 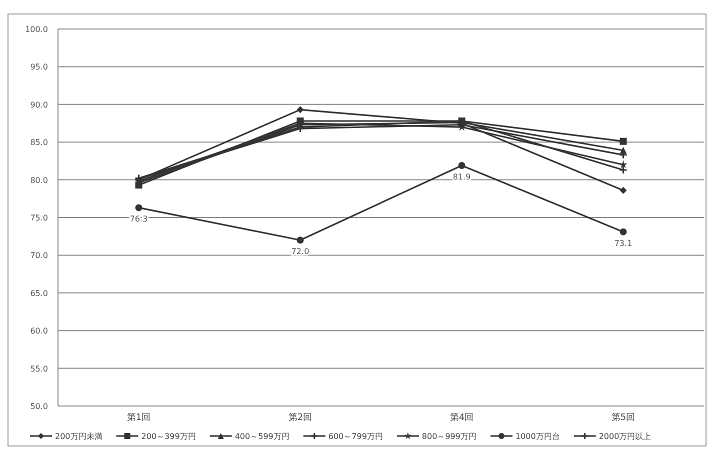 I want to click on y-tick-label: 50.0, so click(x=39, y=406).